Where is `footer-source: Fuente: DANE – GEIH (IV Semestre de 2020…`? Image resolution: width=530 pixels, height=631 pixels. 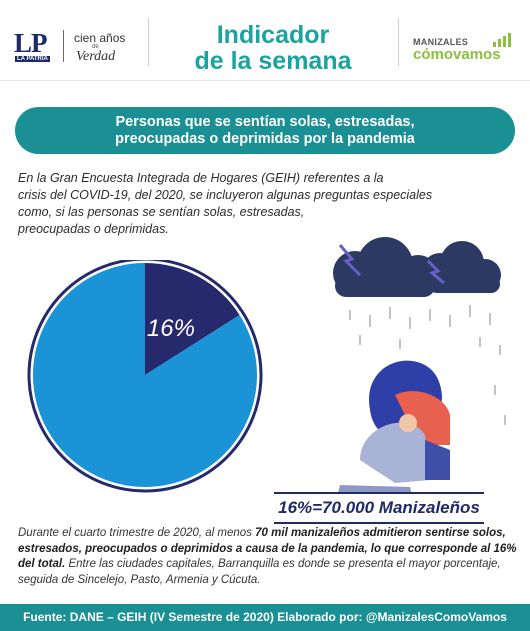 footer-source: Fuente: DANE – GEIH (IV Semestre de 2020… is located at coordinates (265, 617).